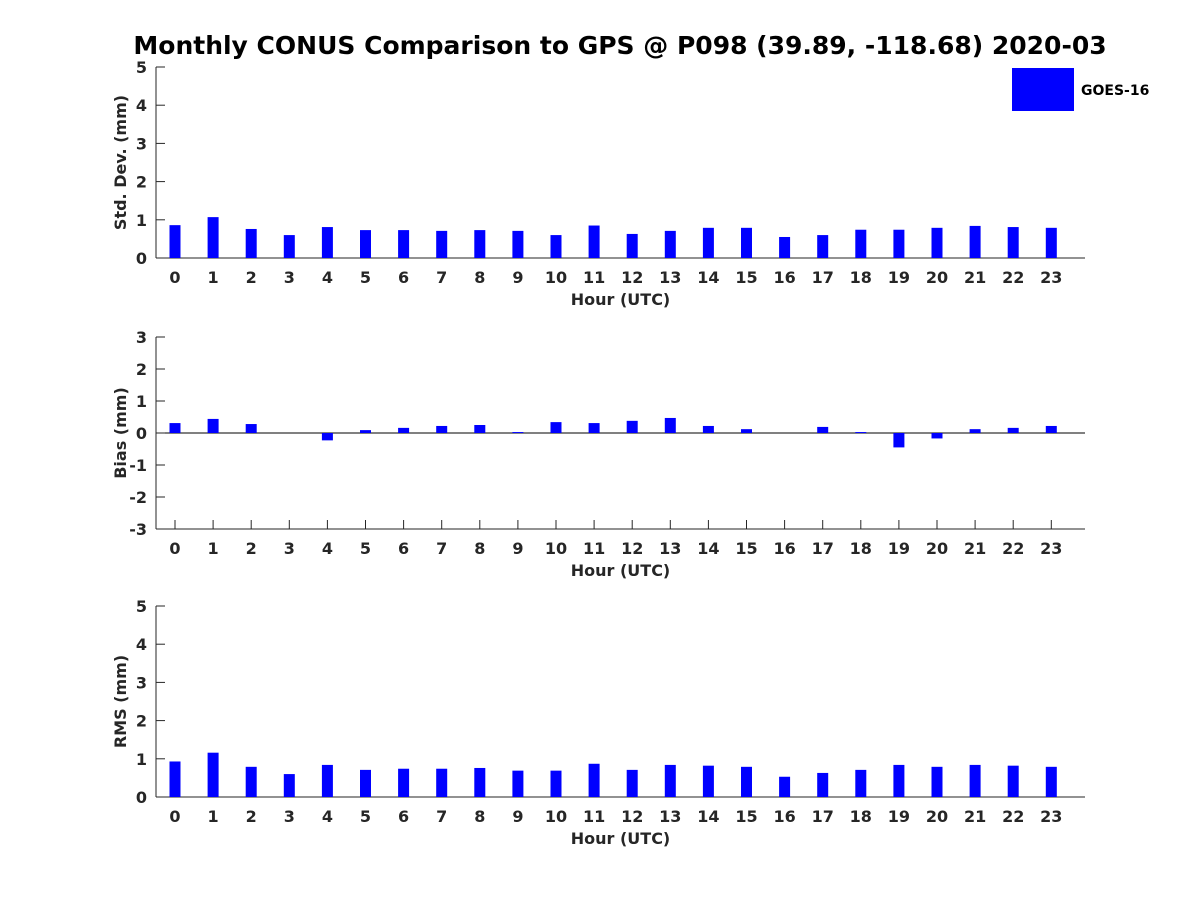 This screenshot has height=900, width=1200. Describe the element at coordinates (403, 816) in the screenshot. I see `x-tick-label: 6` at that location.